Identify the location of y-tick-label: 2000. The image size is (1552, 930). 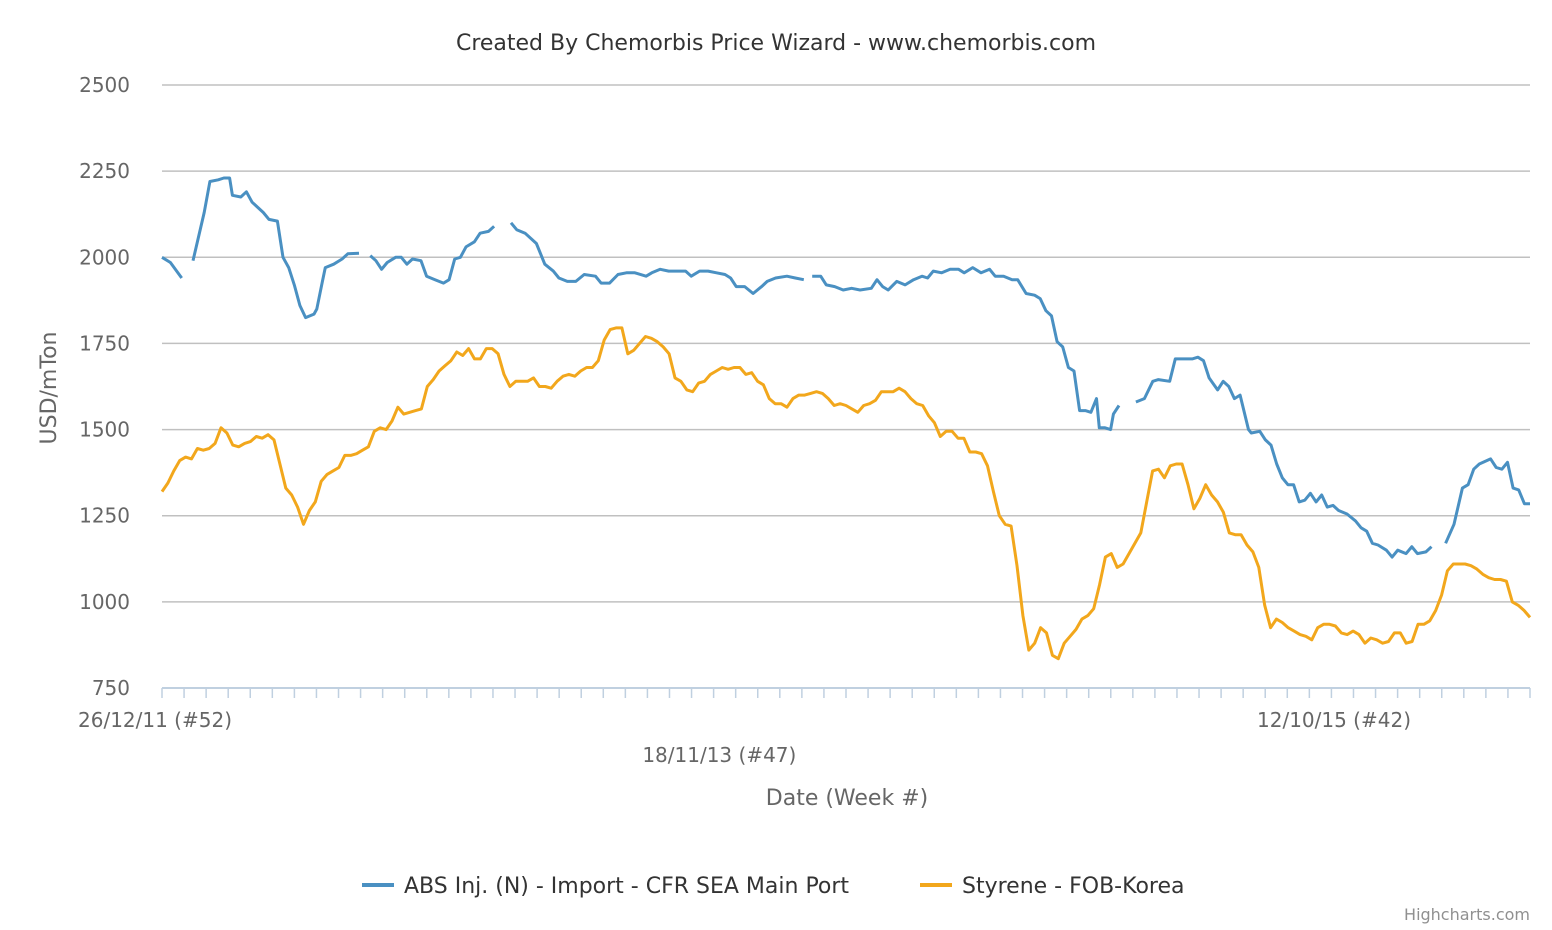
(104, 257).